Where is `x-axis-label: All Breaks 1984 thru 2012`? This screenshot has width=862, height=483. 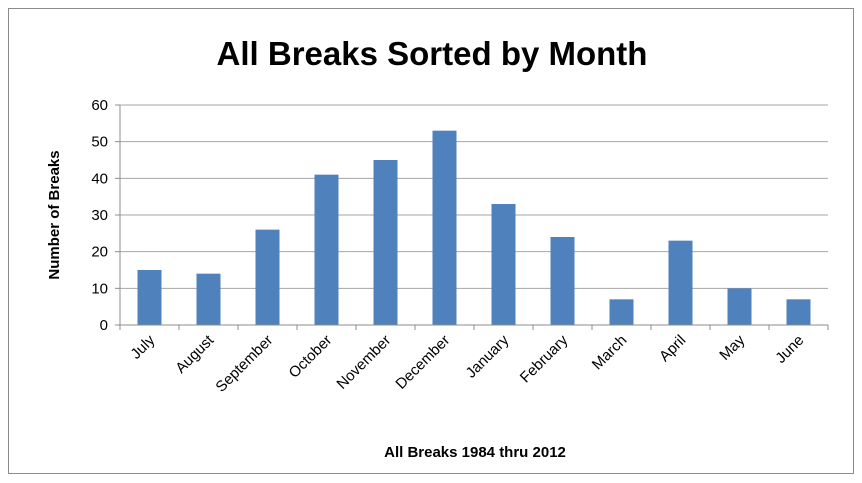 x-axis-label: All Breaks 1984 thru 2012 is located at coordinates (475, 452).